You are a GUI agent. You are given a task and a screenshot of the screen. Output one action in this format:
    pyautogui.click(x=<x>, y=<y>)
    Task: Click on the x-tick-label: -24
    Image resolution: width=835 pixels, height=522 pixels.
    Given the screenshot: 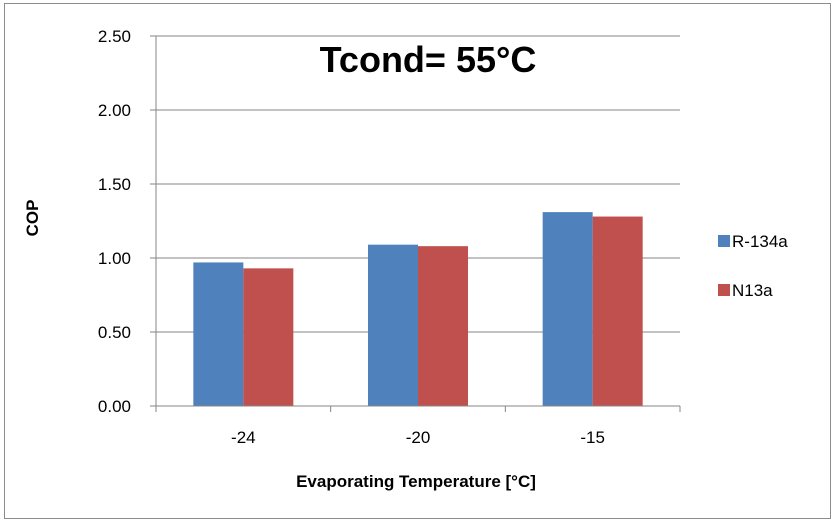 What is the action you would take?
    pyautogui.click(x=243, y=437)
    